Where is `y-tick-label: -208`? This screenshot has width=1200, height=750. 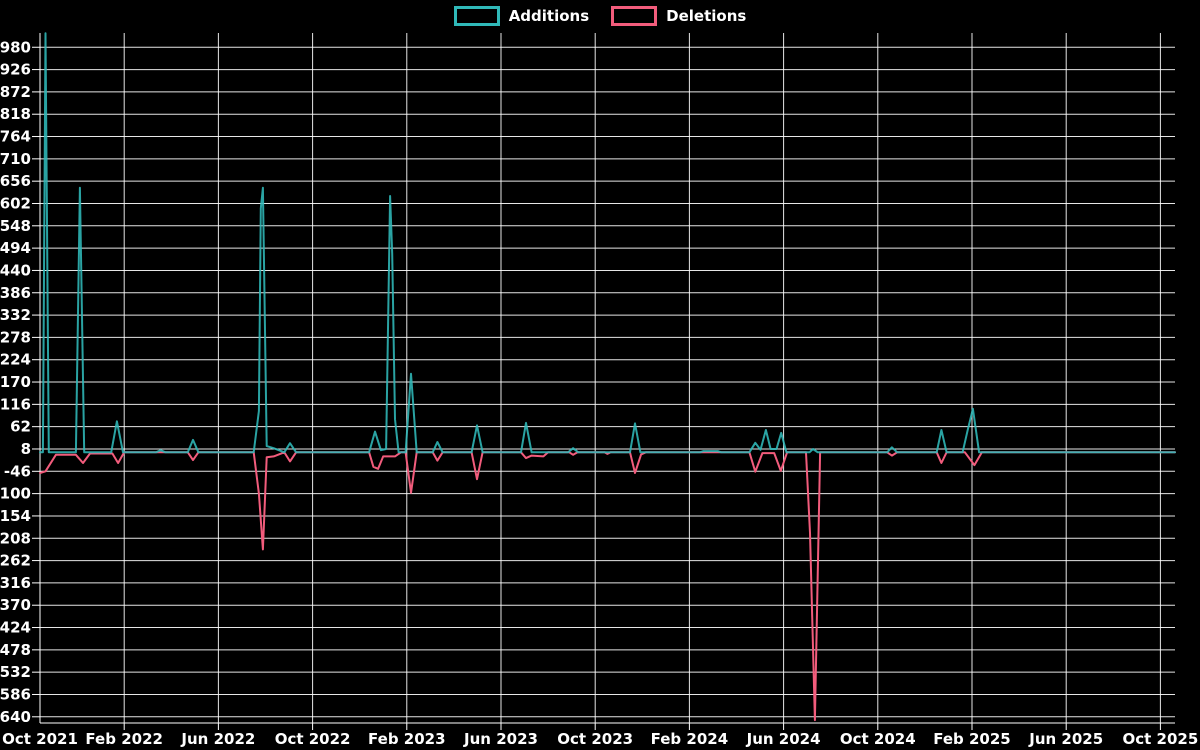 y-tick-label: -208 is located at coordinates (15, 538).